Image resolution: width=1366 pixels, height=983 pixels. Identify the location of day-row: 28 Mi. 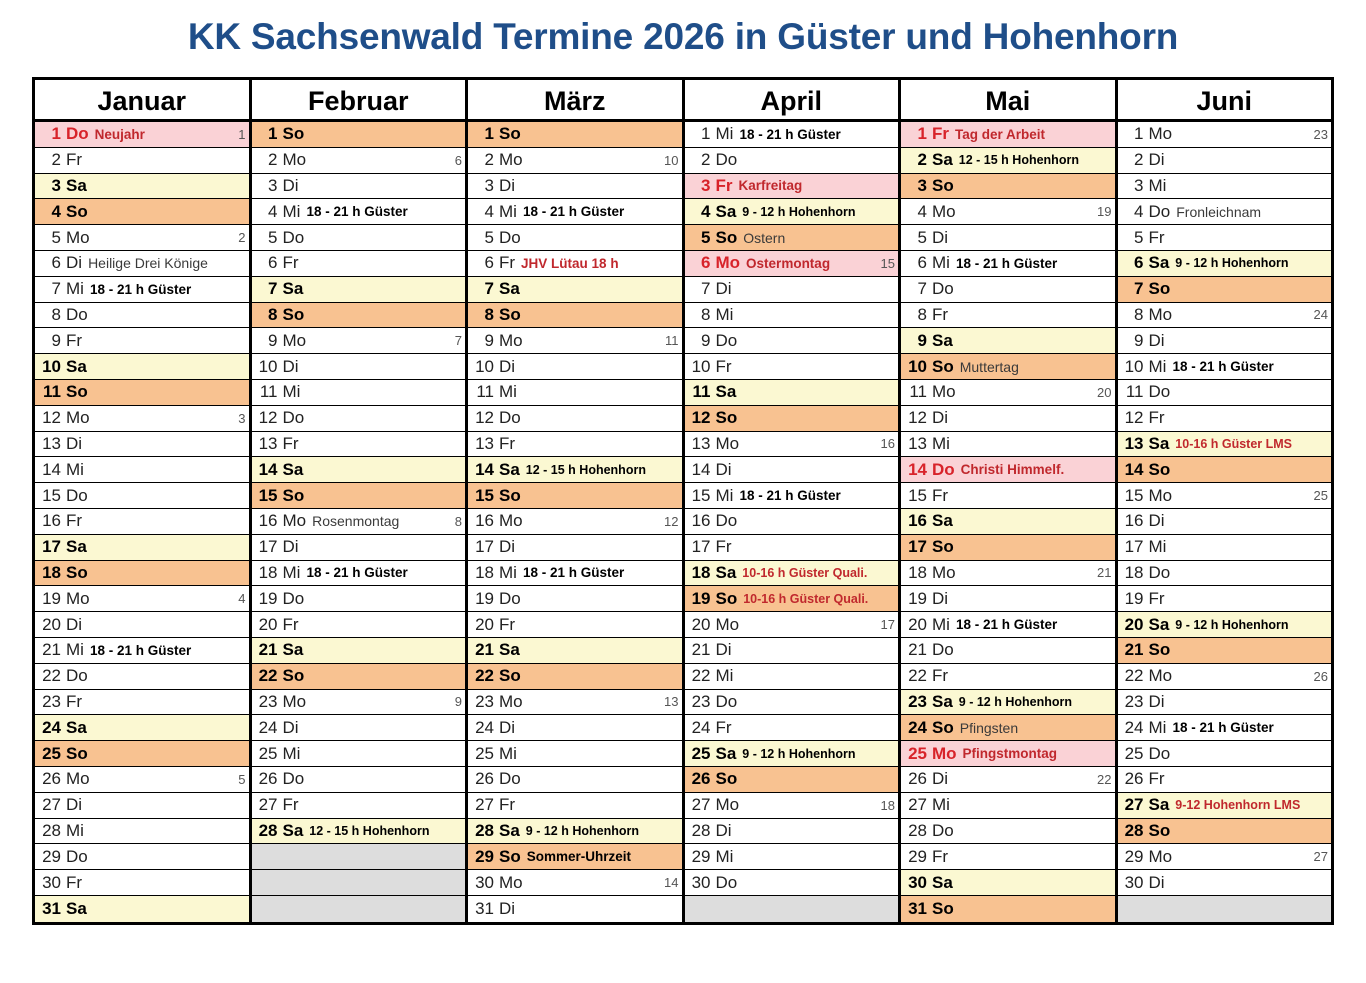
(142, 831).